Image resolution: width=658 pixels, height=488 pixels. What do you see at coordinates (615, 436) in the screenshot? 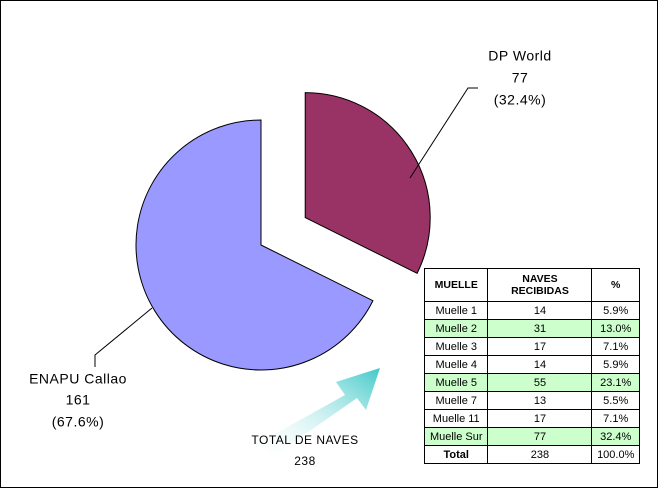
I see `table-cell: 32.4%` at bounding box center [615, 436].